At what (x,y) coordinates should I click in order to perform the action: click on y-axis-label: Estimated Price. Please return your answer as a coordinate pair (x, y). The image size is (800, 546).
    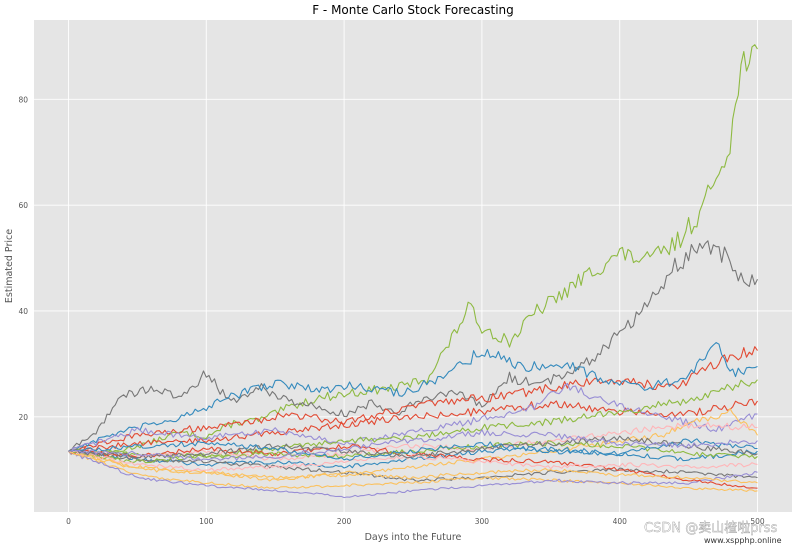
    Looking at the image, I should click on (9, 266).